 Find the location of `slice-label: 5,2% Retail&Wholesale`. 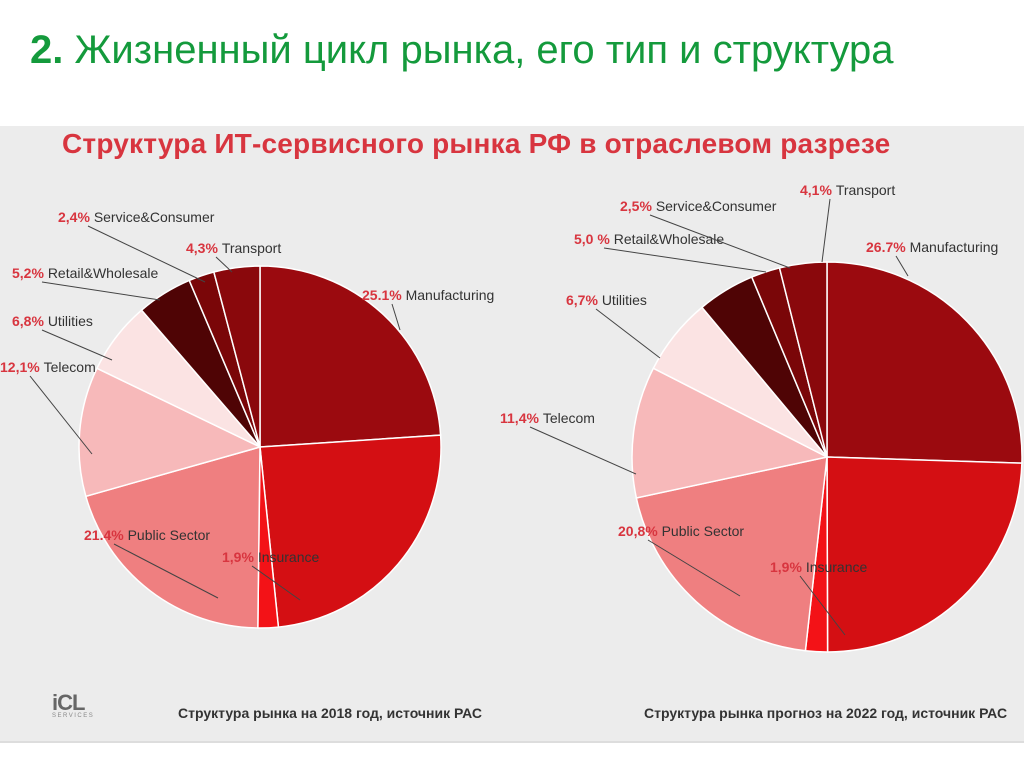

slice-label: 5,2% Retail&Wholesale is located at coordinates (85, 273).